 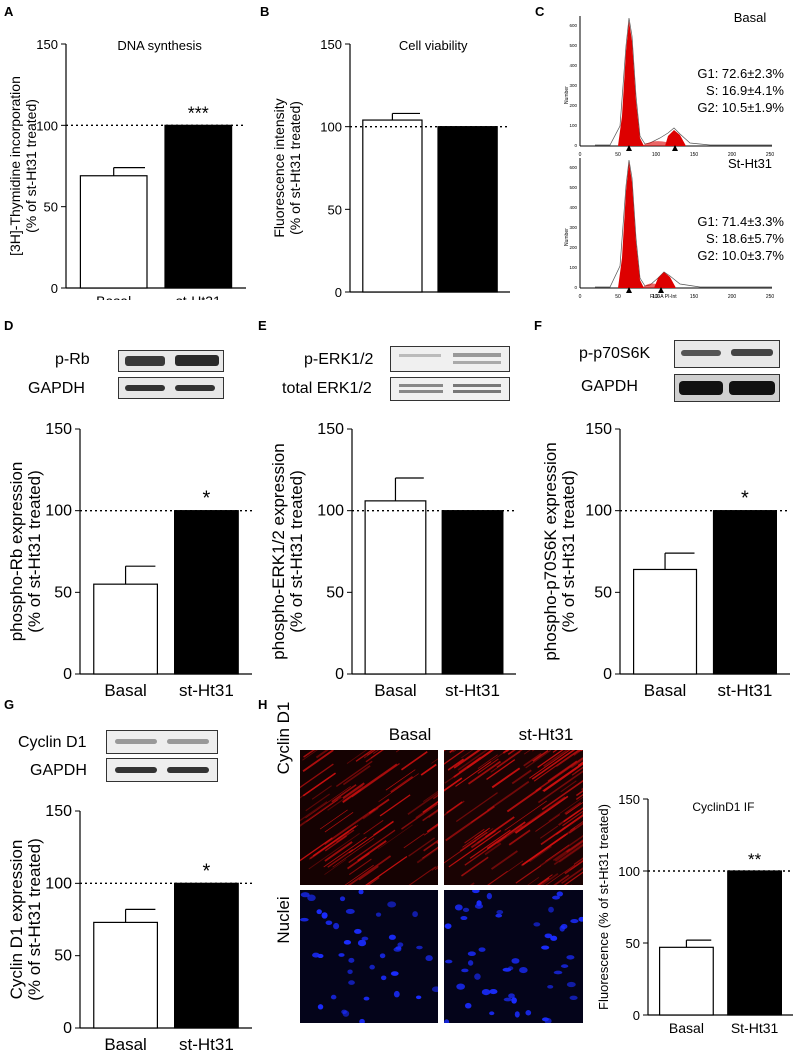 I want to click on bar-basal, so click(x=392, y=206).